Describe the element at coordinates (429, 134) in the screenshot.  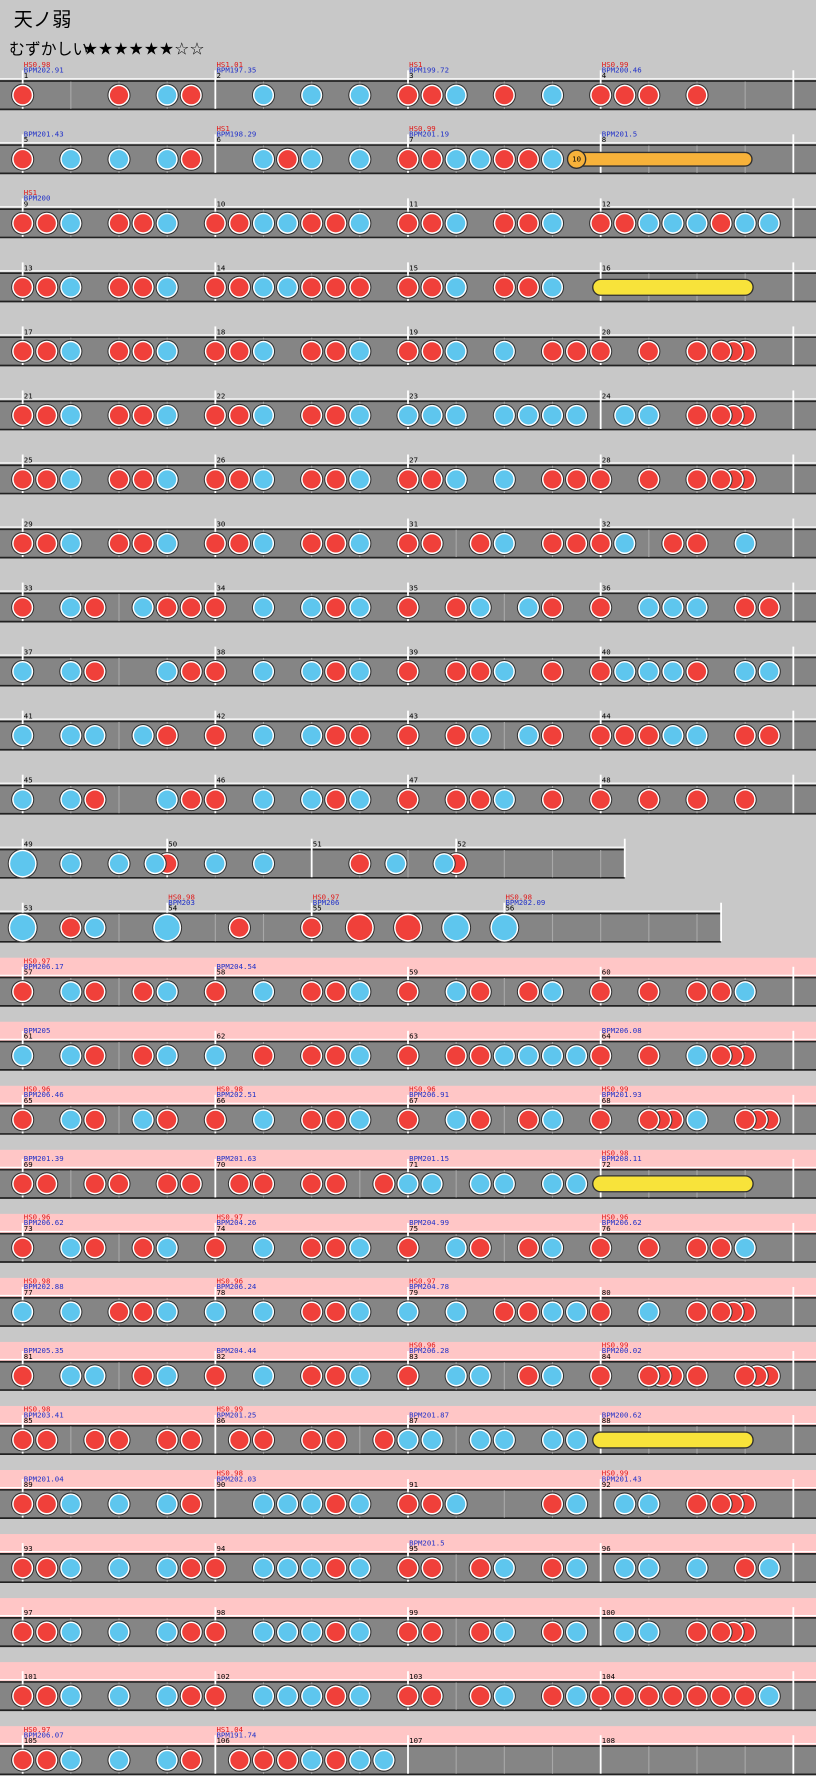
I see `bpm-label: BPM201.19` at that location.